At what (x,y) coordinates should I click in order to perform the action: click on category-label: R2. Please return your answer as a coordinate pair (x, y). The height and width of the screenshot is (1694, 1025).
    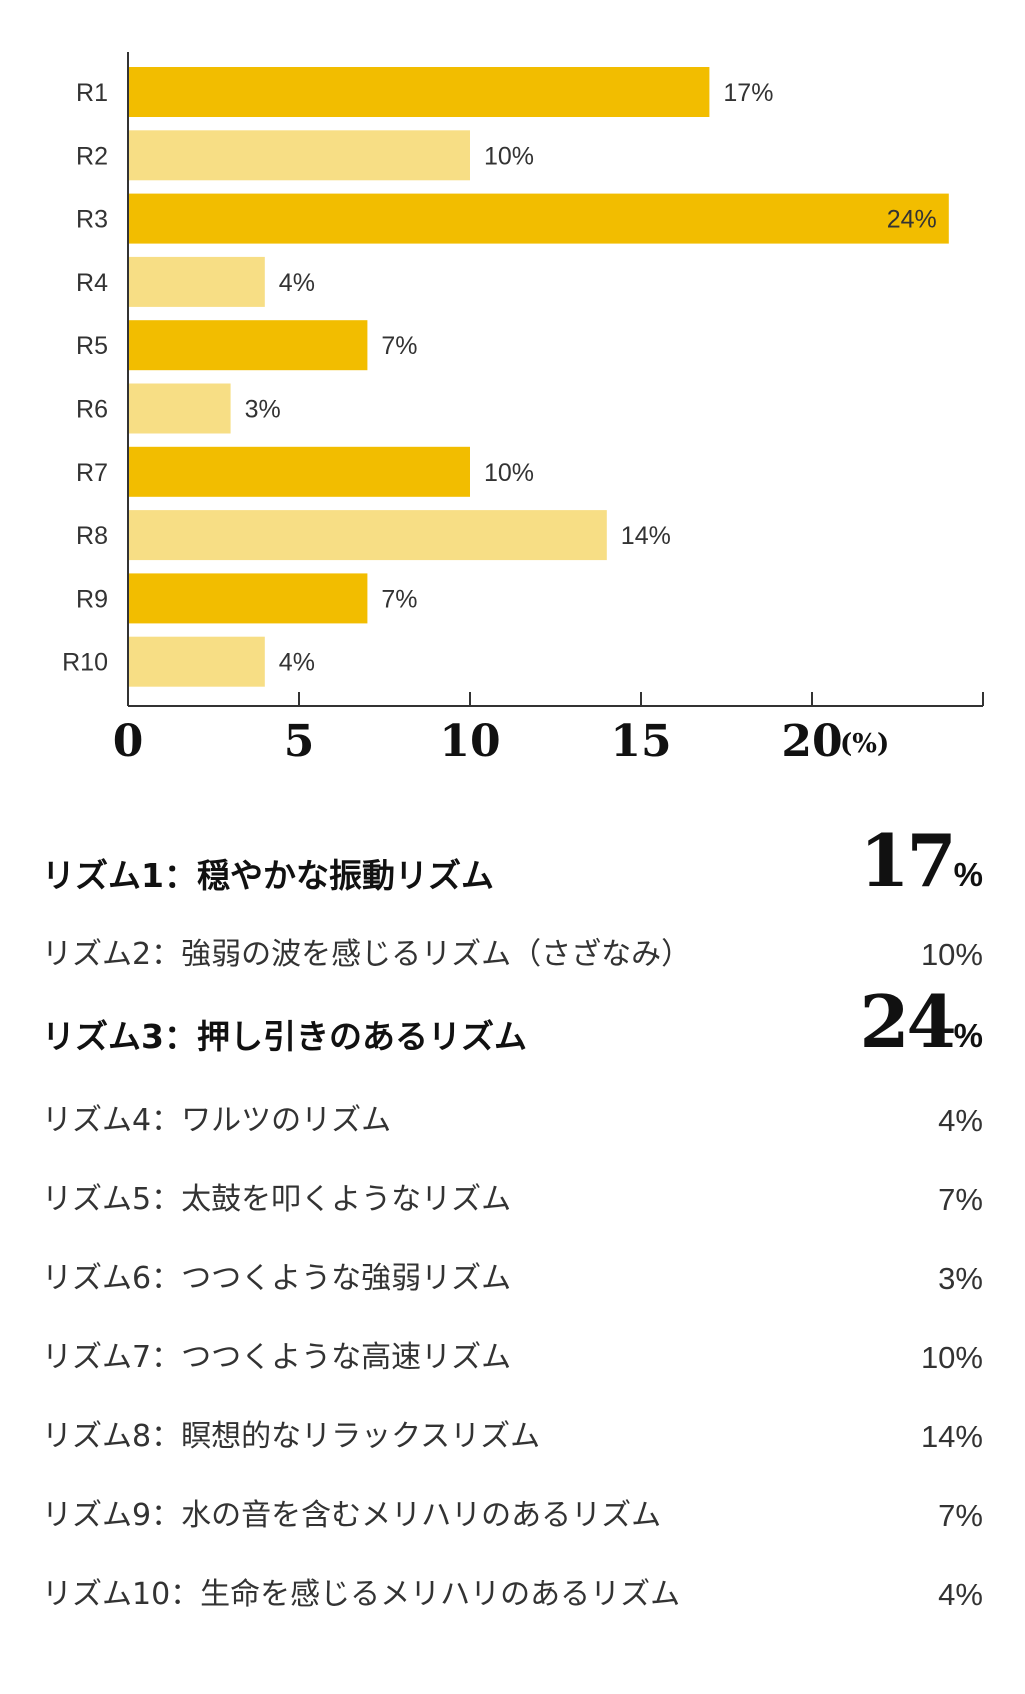
    Looking at the image, I should click on (92, 156).